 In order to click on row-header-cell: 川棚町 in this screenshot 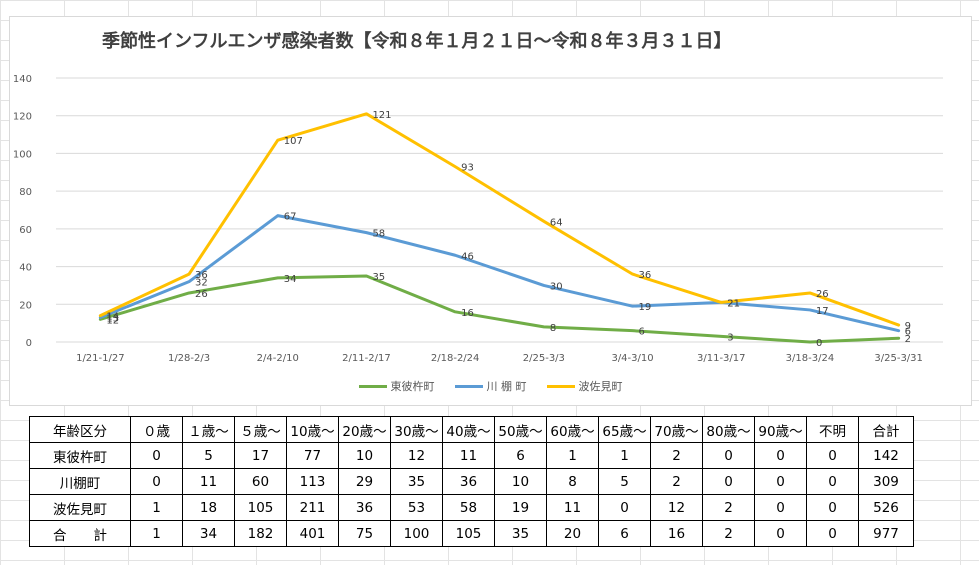, I will do `click(80, 481)`.